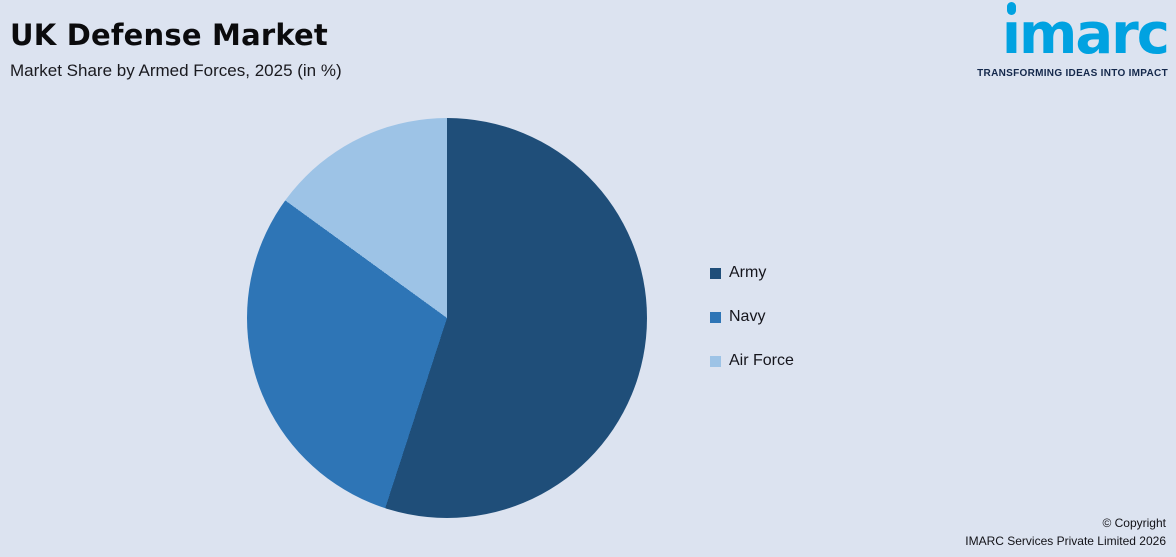 The height and width of the screenshot is (557, 1176). I want to click on imarc-logo: ımarc TRANSFORMING IDEAS INTO IMPACT, so click(1055, 40).